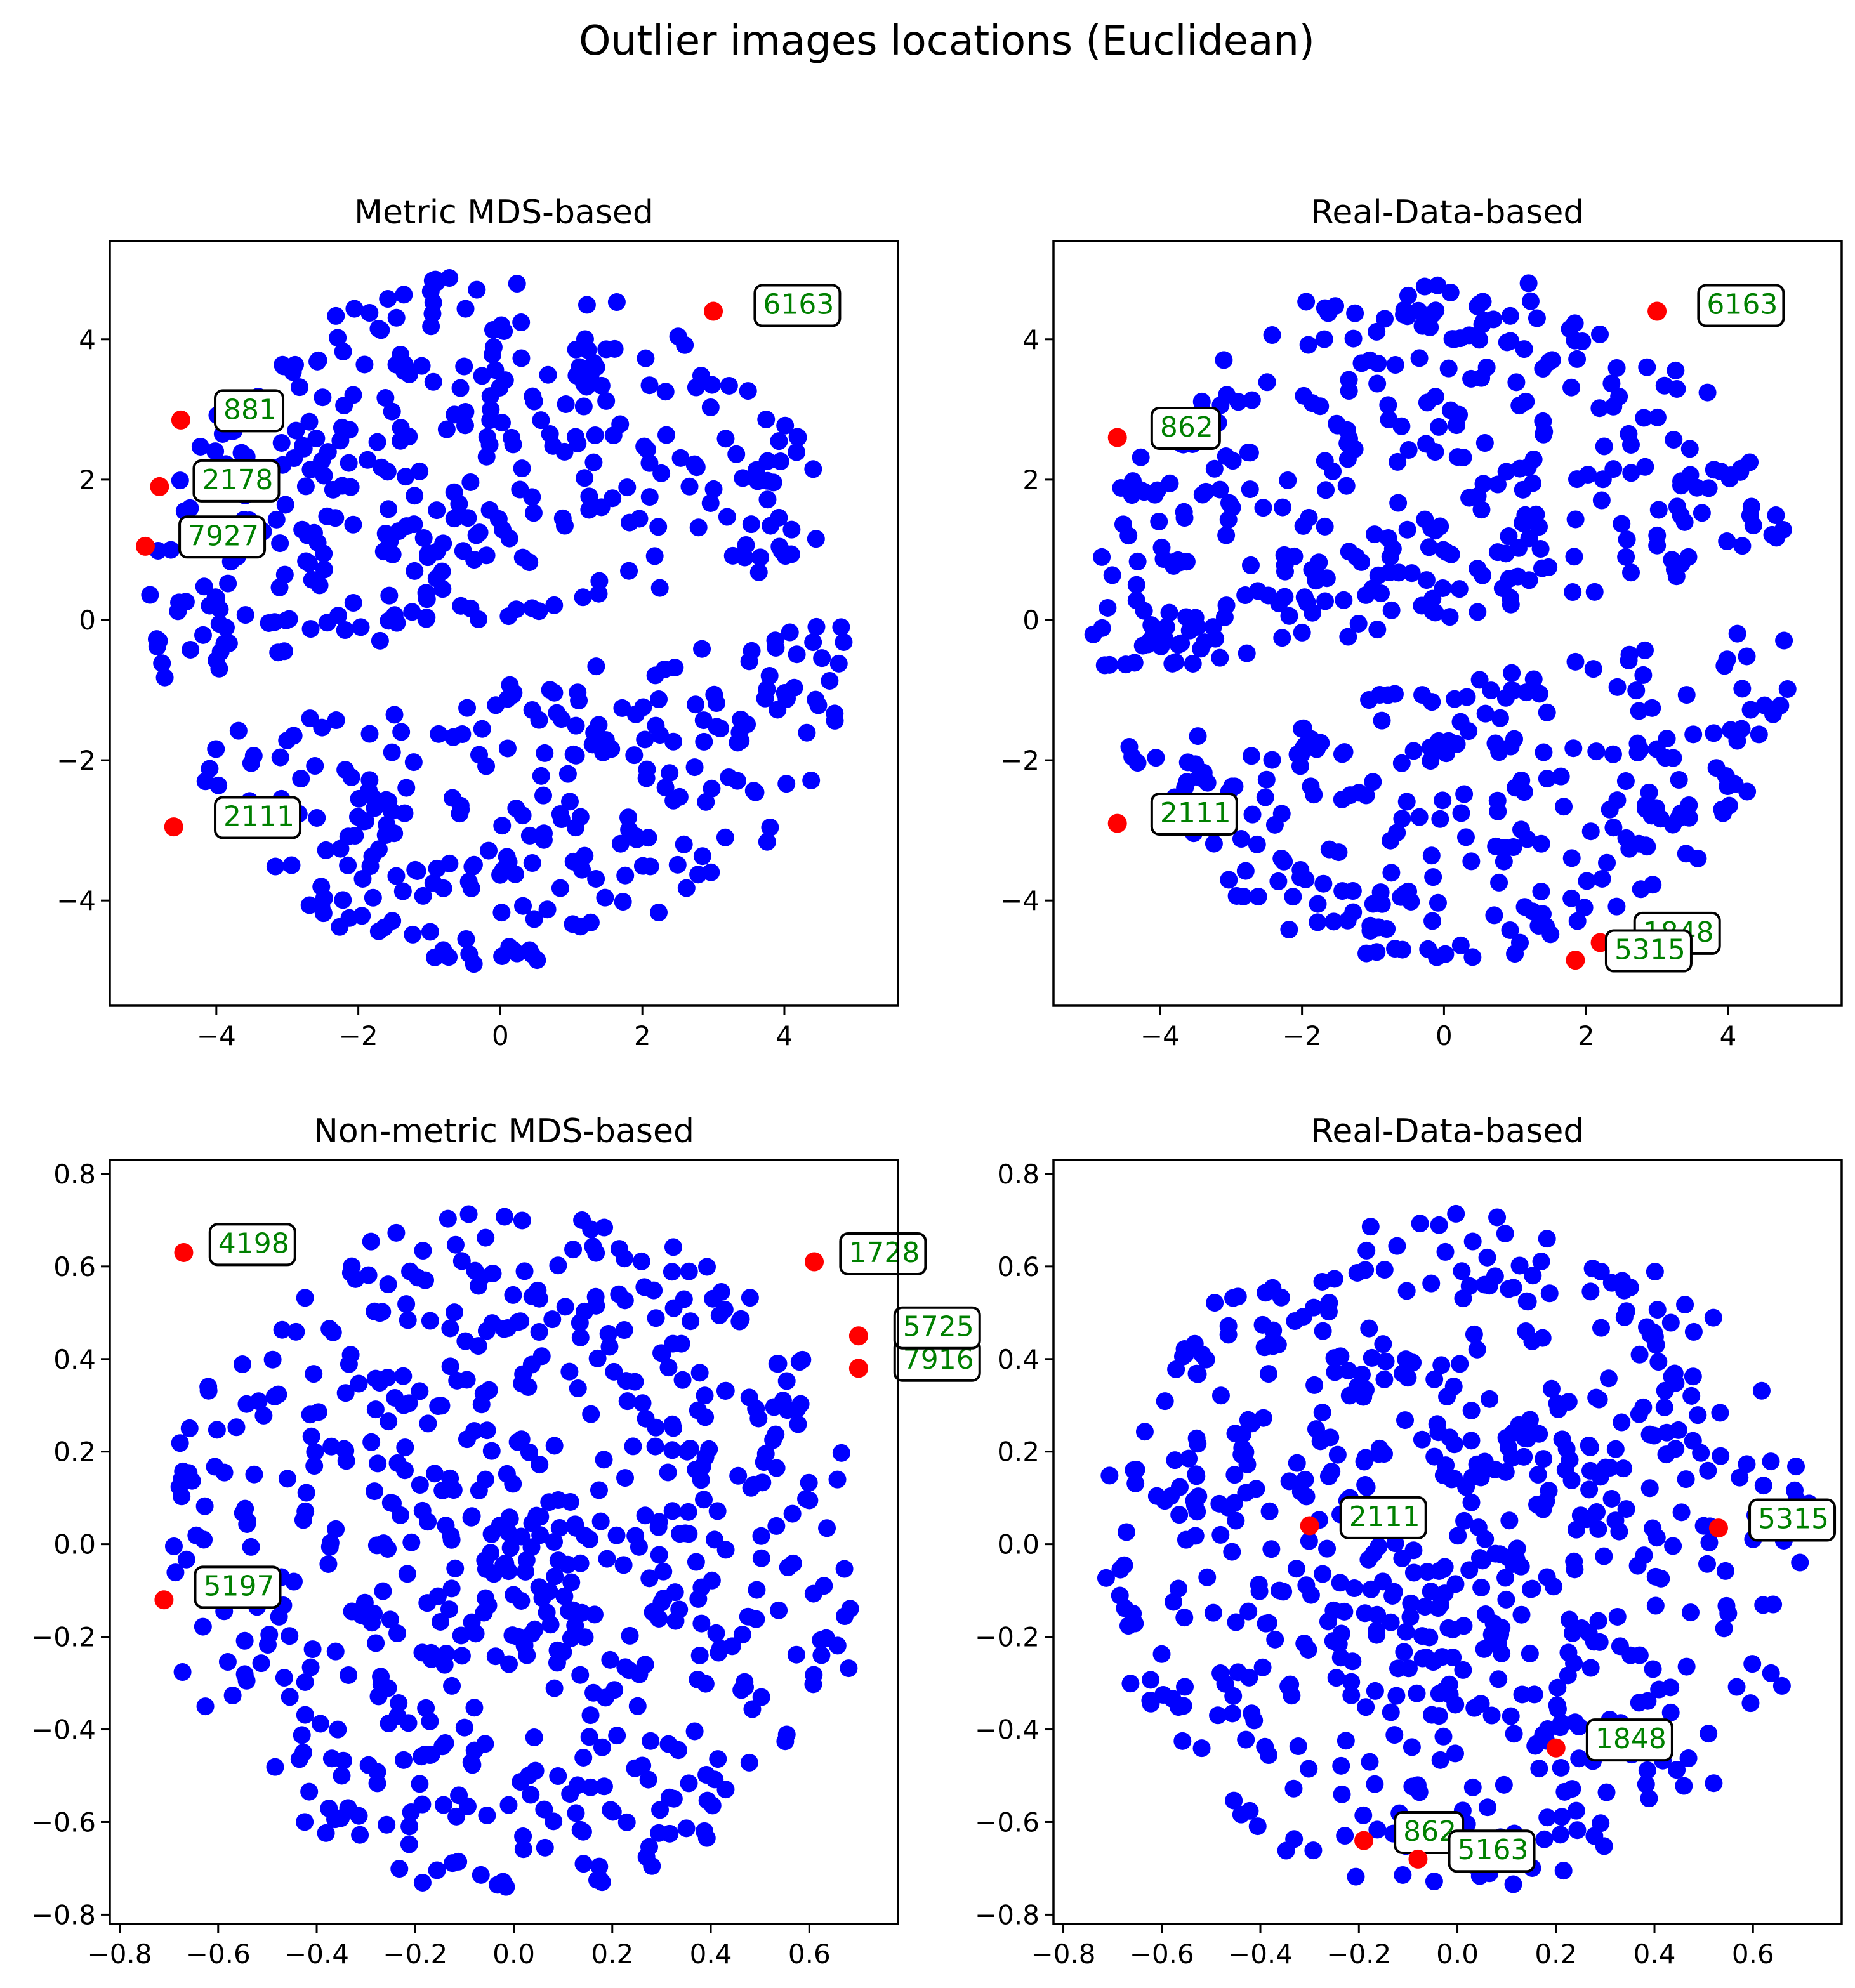  I want to click on outlier-label: 6163, so click(1741, 305).